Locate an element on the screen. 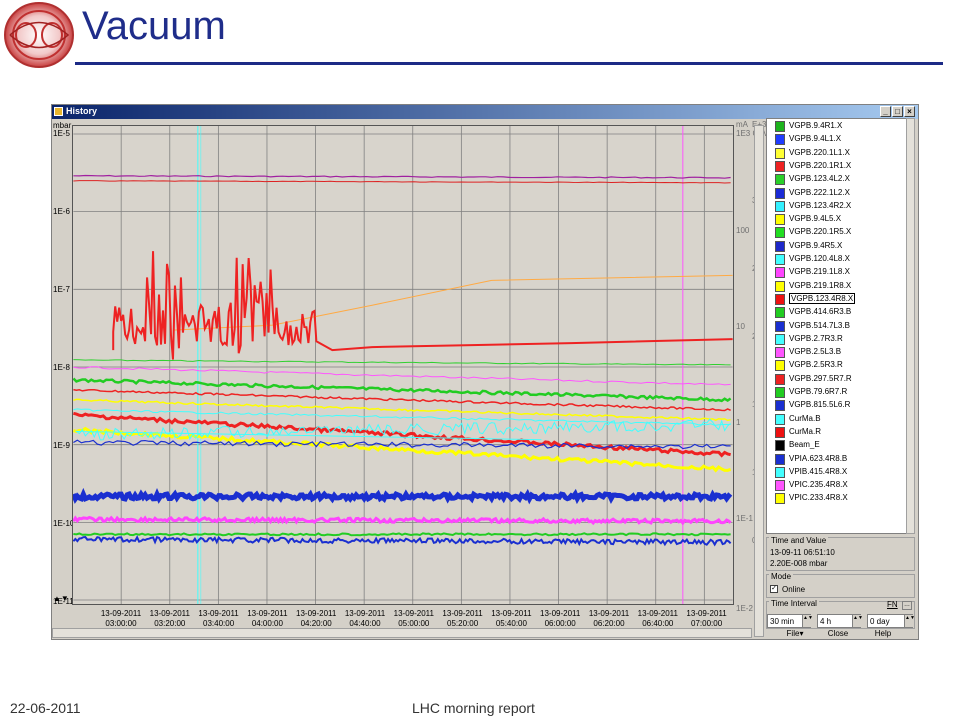 This screenshot has height=720, width=960. legend-item: VPIA.623.4R8.B is located at coordinates (840, 459).